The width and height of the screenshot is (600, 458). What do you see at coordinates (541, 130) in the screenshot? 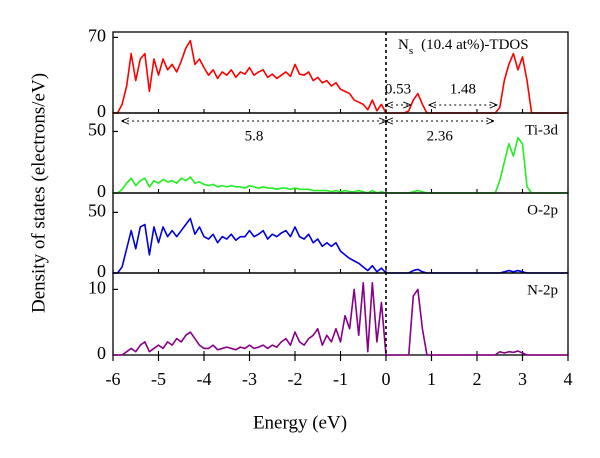
I see `panel-label: Ti-3d` at bounding box center [541, 130].